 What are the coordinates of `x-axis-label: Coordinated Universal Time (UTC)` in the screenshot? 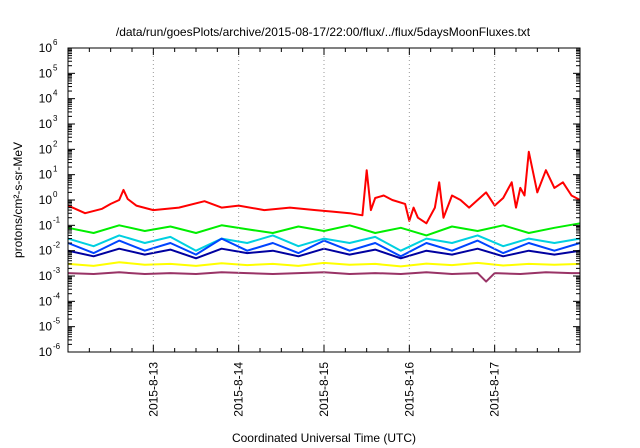 It's located at (324, 438).